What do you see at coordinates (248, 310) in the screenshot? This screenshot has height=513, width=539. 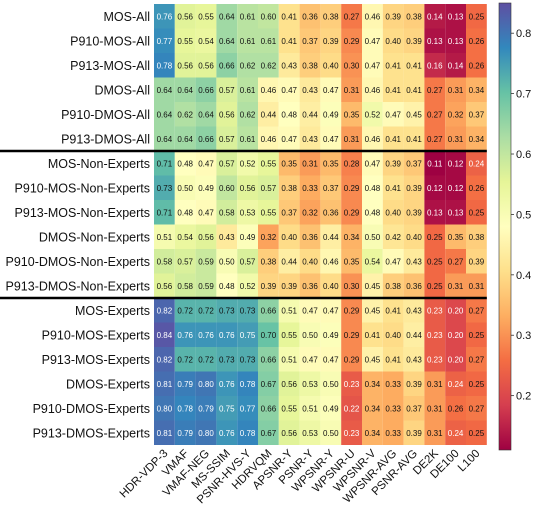 I see `cell-value-label: 0.73` at bounding box center [248, 310].